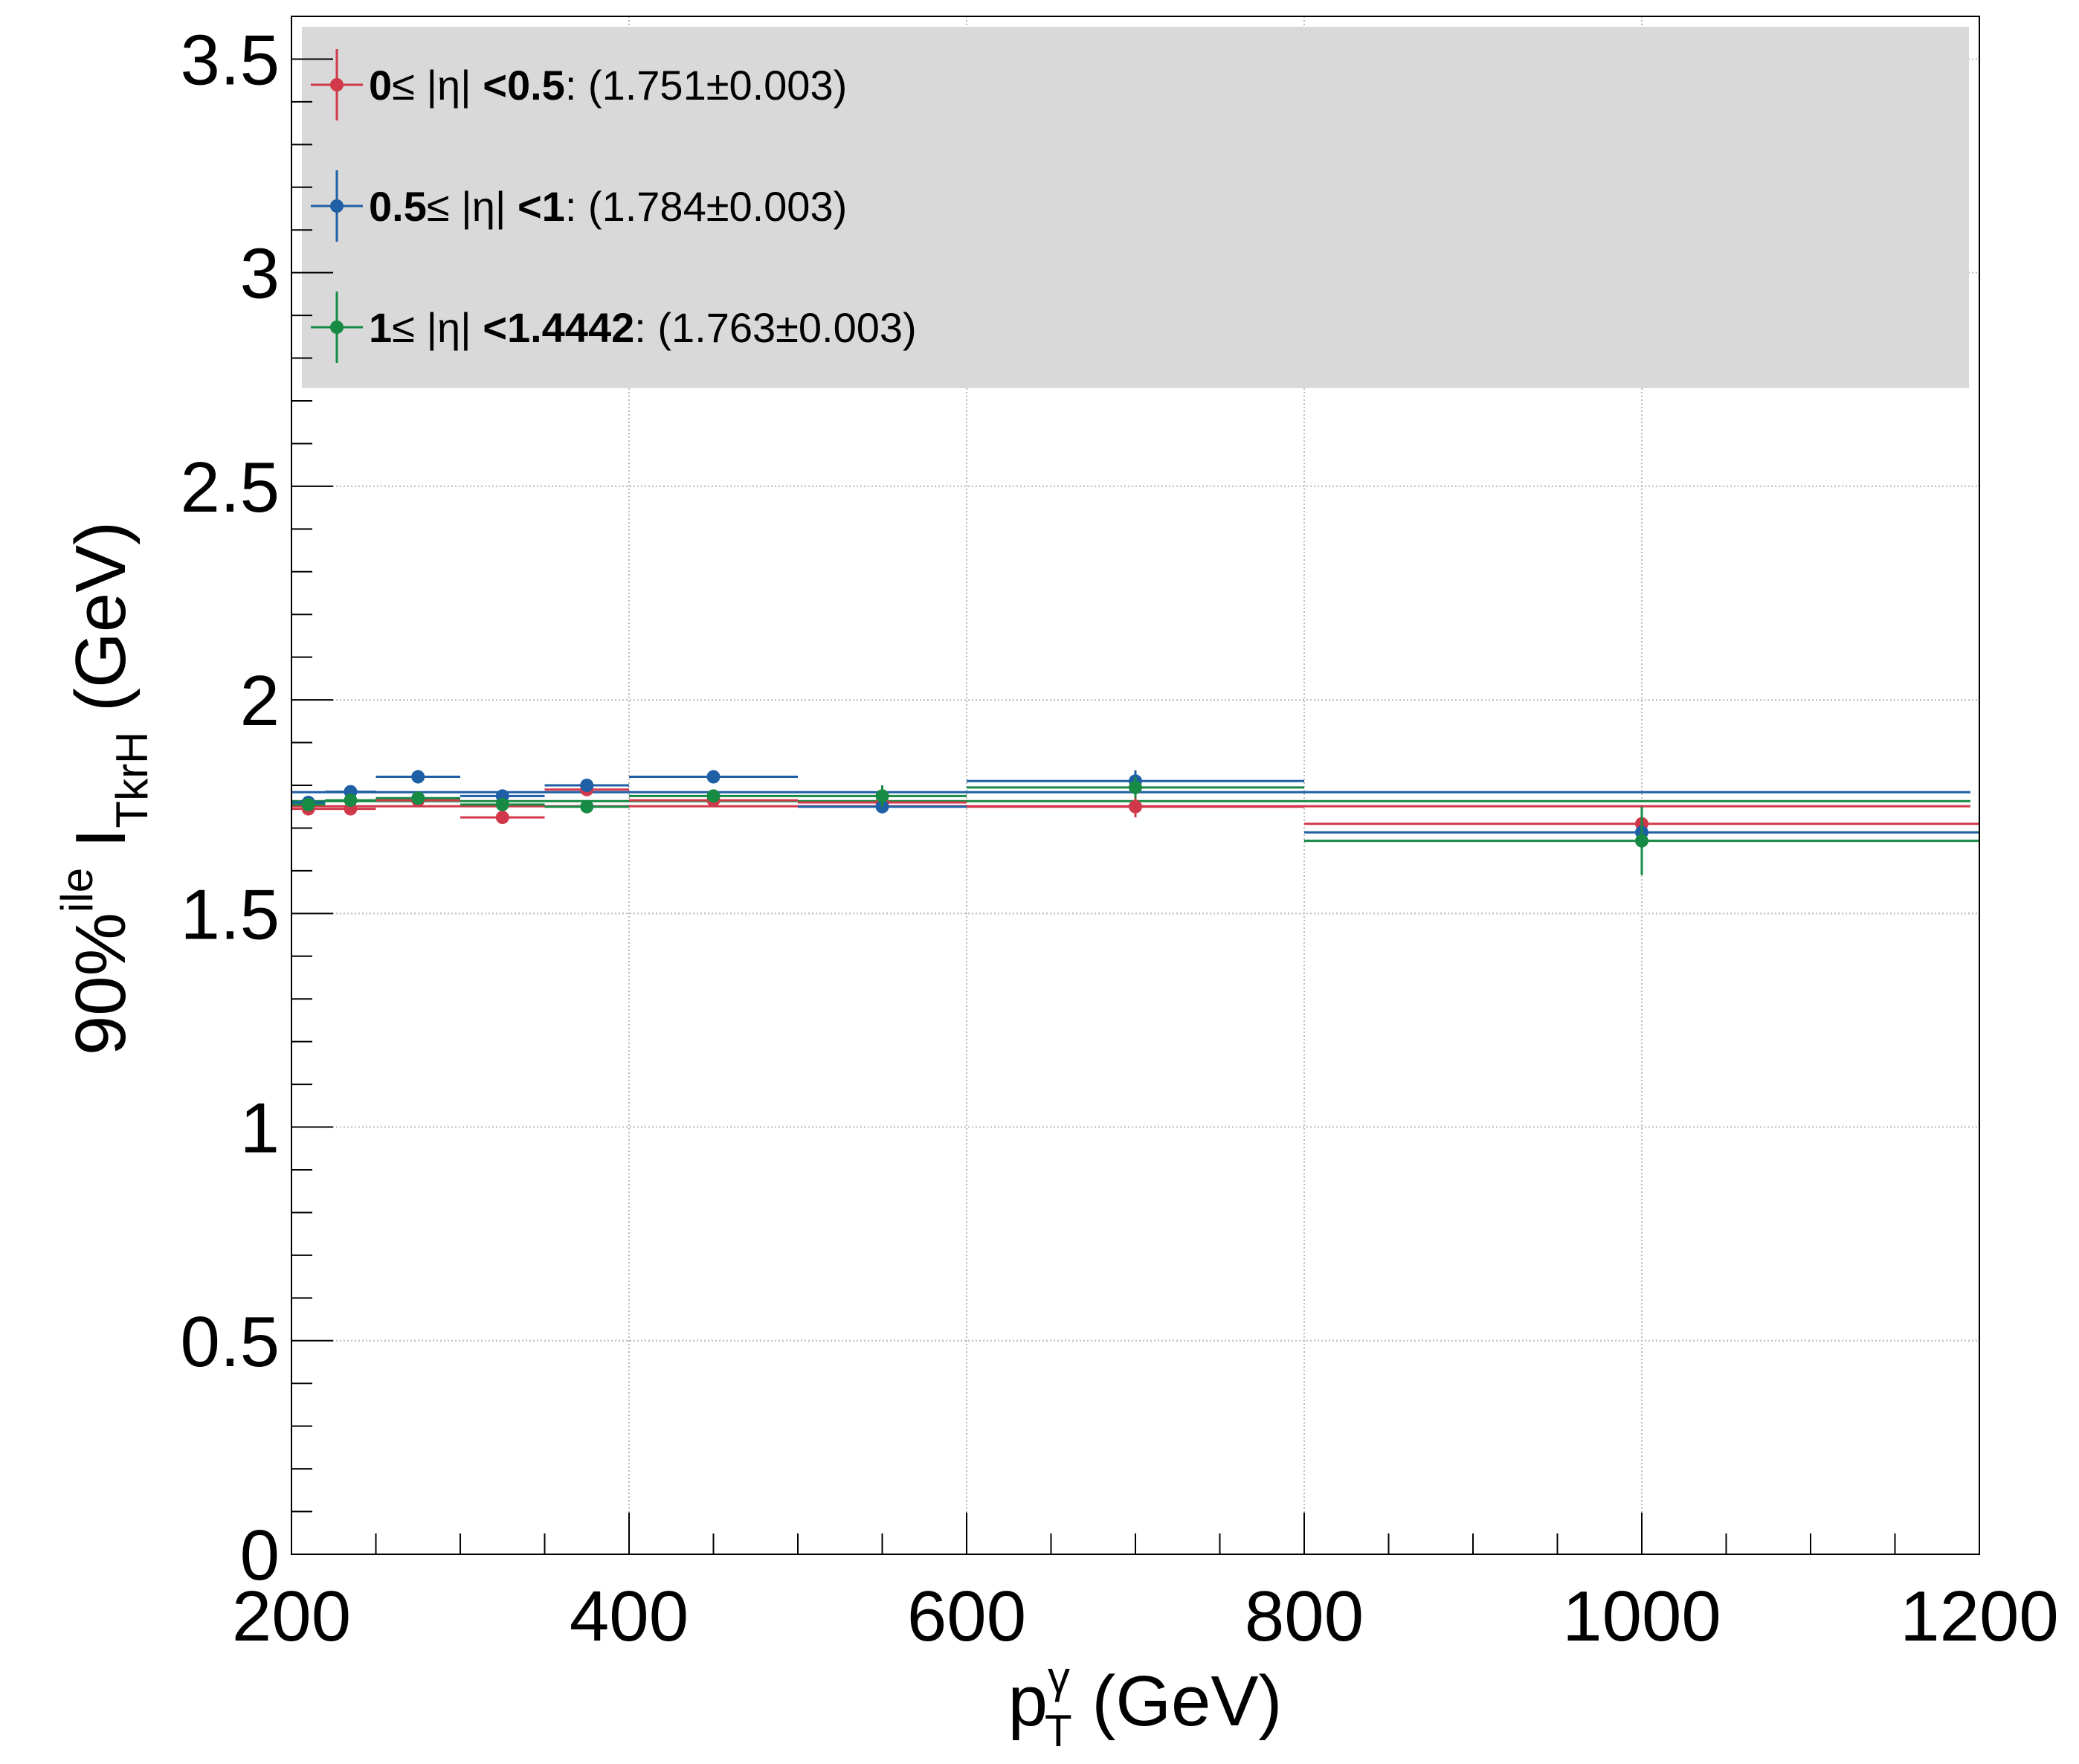 The width and height of the screenshot is (2079, 1764). I want to click on y-tick-label: 3.5, so click(230, 60).